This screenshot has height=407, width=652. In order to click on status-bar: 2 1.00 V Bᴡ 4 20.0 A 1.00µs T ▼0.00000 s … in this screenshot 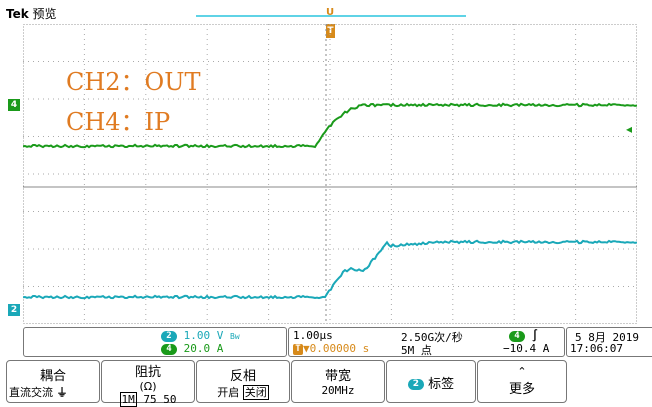, I will do `click(337, 342)`.